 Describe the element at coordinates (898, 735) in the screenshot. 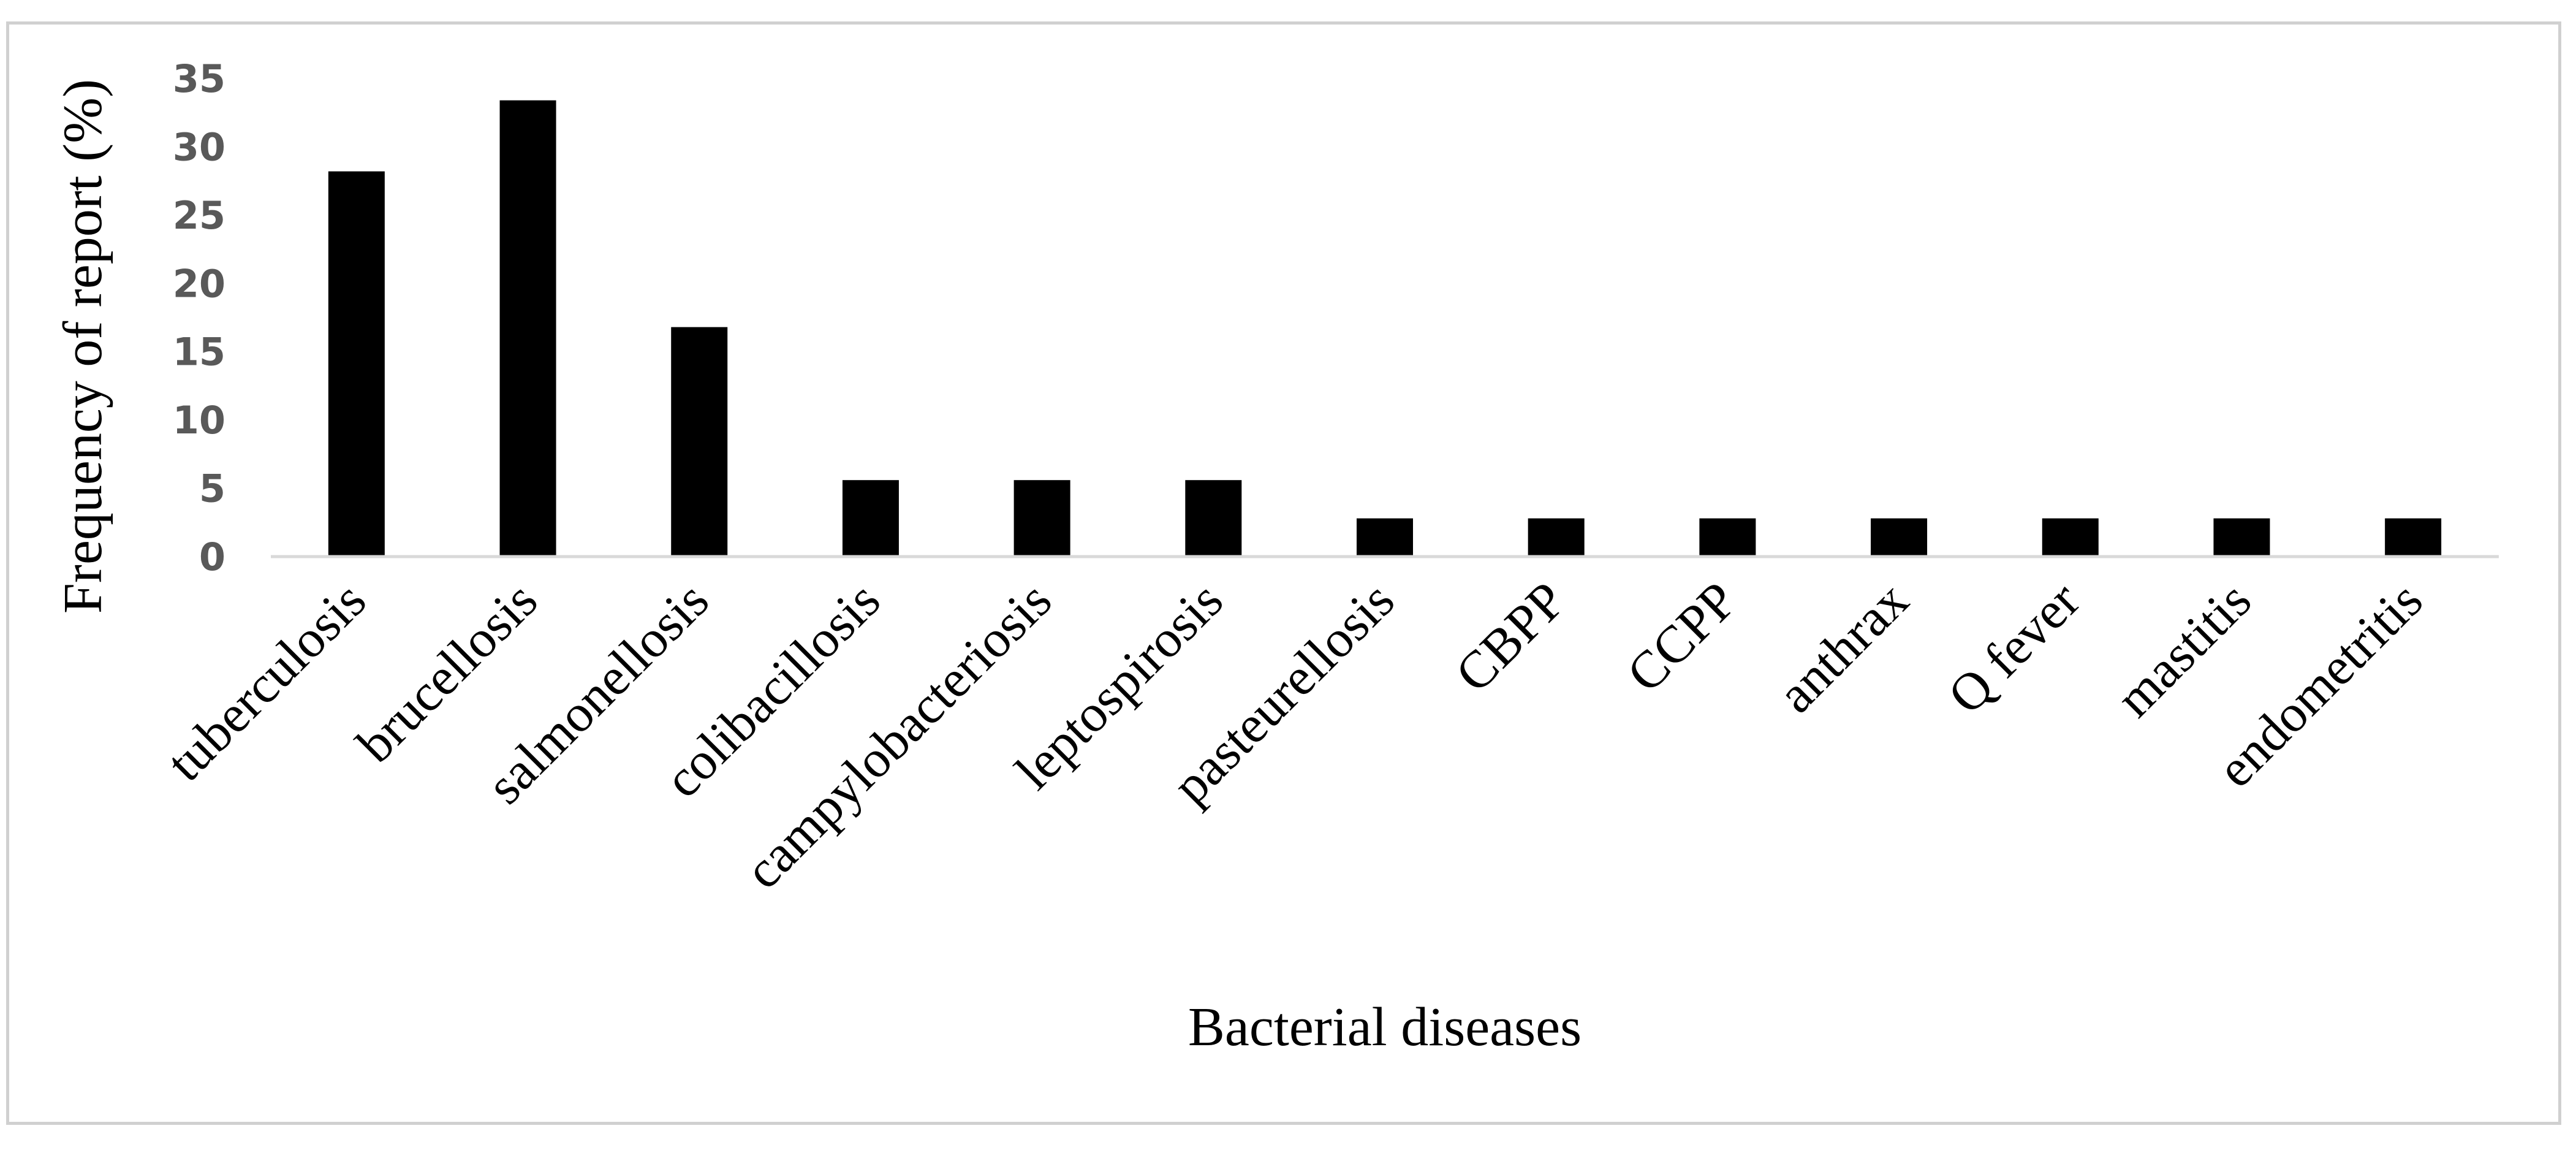

I see `x-tick-label: campylobacteriosis` at that location.